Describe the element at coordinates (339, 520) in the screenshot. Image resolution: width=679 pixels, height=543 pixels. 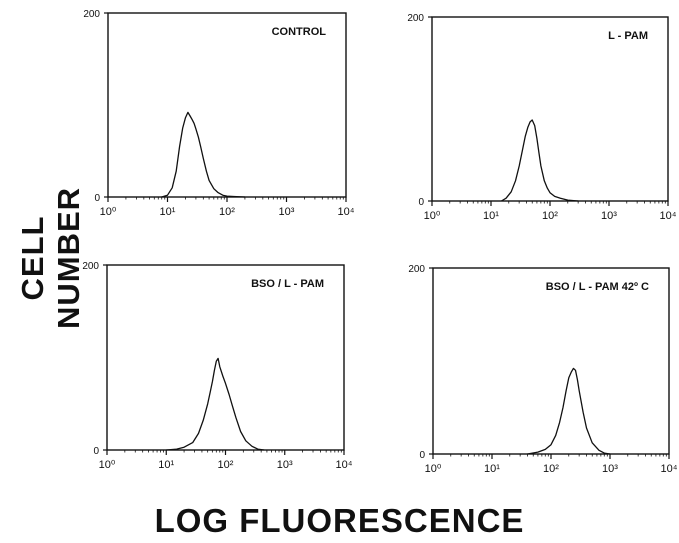
I see `x-axis-label: LOG FLUORESCENCE` at that location.